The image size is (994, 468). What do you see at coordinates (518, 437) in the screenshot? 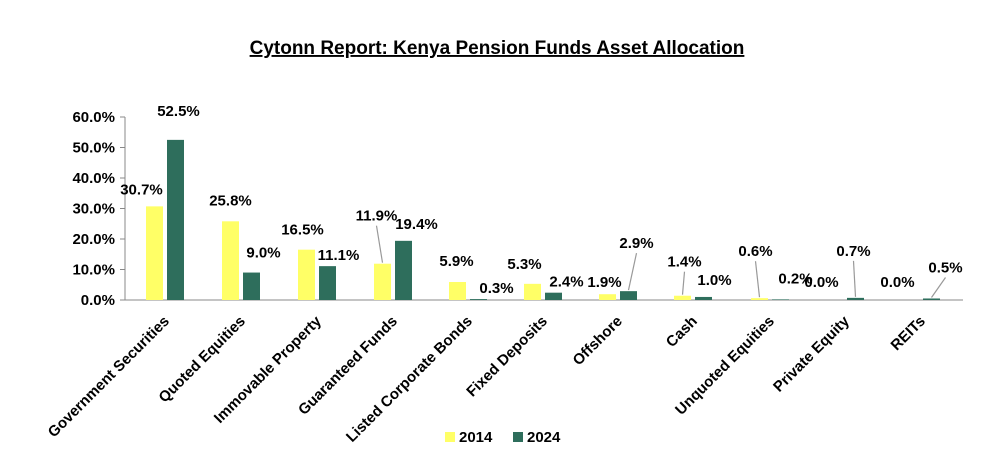
I see `legend-swatch-2024` at bounding box center [518, 437].